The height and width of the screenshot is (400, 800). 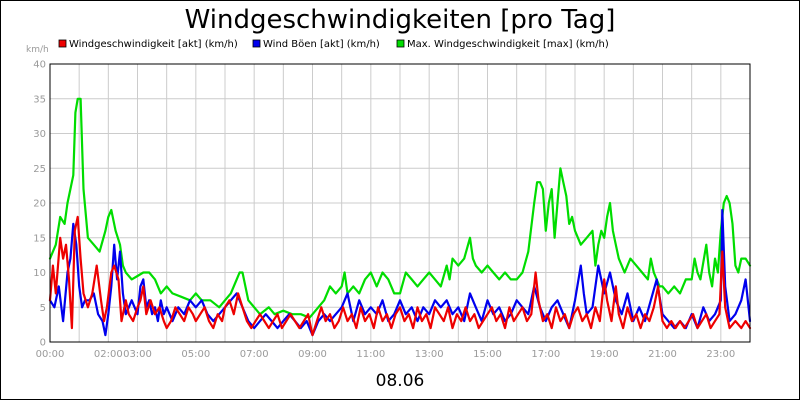 I want to click on y-tick-label: 35, so click(x=39, y=99).